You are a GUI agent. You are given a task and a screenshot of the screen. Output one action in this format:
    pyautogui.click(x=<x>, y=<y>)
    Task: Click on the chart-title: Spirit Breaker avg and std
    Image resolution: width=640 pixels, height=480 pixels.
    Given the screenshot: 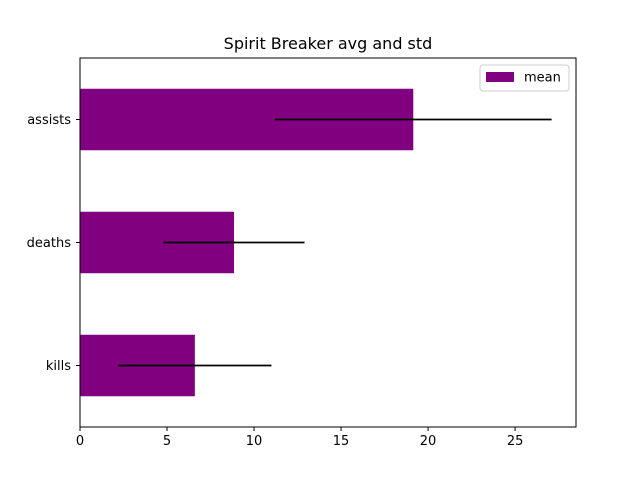 What is the action you would take?
    pyautogui.click(x=328, y=43)
    